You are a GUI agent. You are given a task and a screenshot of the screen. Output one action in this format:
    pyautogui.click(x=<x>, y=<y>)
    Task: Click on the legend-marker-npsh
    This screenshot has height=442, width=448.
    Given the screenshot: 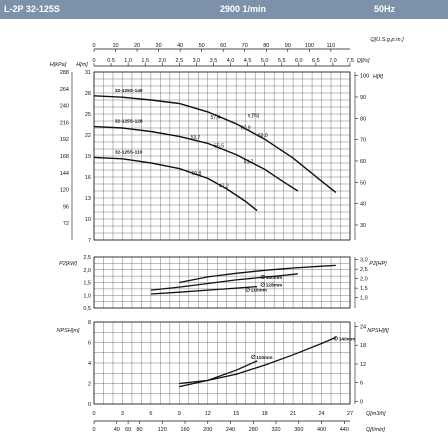 What is the action you would take?
    pyautogui.click(x=335, y=338)
    